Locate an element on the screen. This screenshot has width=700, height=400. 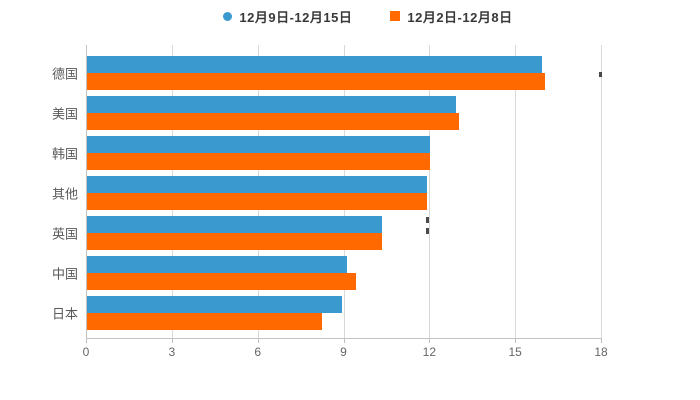
bar-韩国-series-1 is located at coordinates (259, 161).